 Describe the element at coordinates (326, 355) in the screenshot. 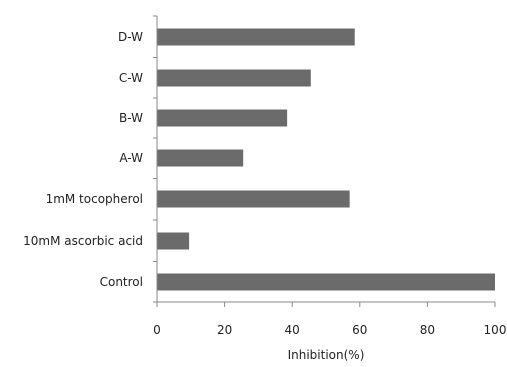

I see `x-axis-title: Inhibition(%)` at that location.